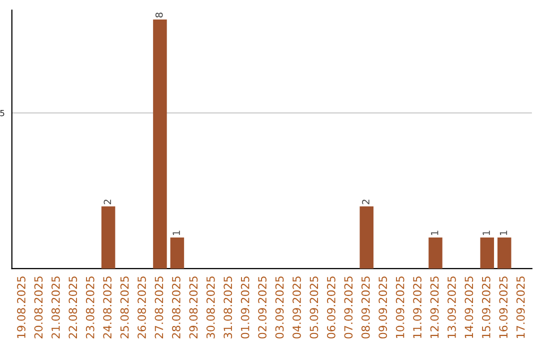  What do you see at coordinates (228, 307) in the screenshot?
I see `x-tick-label: 31.08.2025` at bounding box center [228, 307].